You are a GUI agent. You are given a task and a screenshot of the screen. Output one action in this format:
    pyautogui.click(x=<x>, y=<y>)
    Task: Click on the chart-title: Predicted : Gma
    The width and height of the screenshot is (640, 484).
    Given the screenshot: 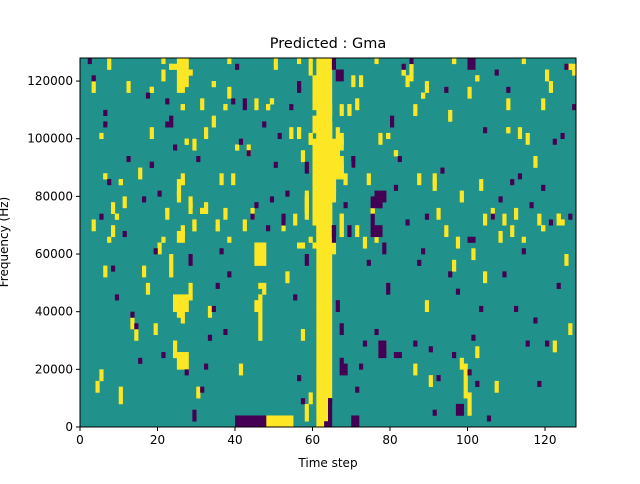 What is the action you would take?
    pyautogui.click(x=328, y=44)
    